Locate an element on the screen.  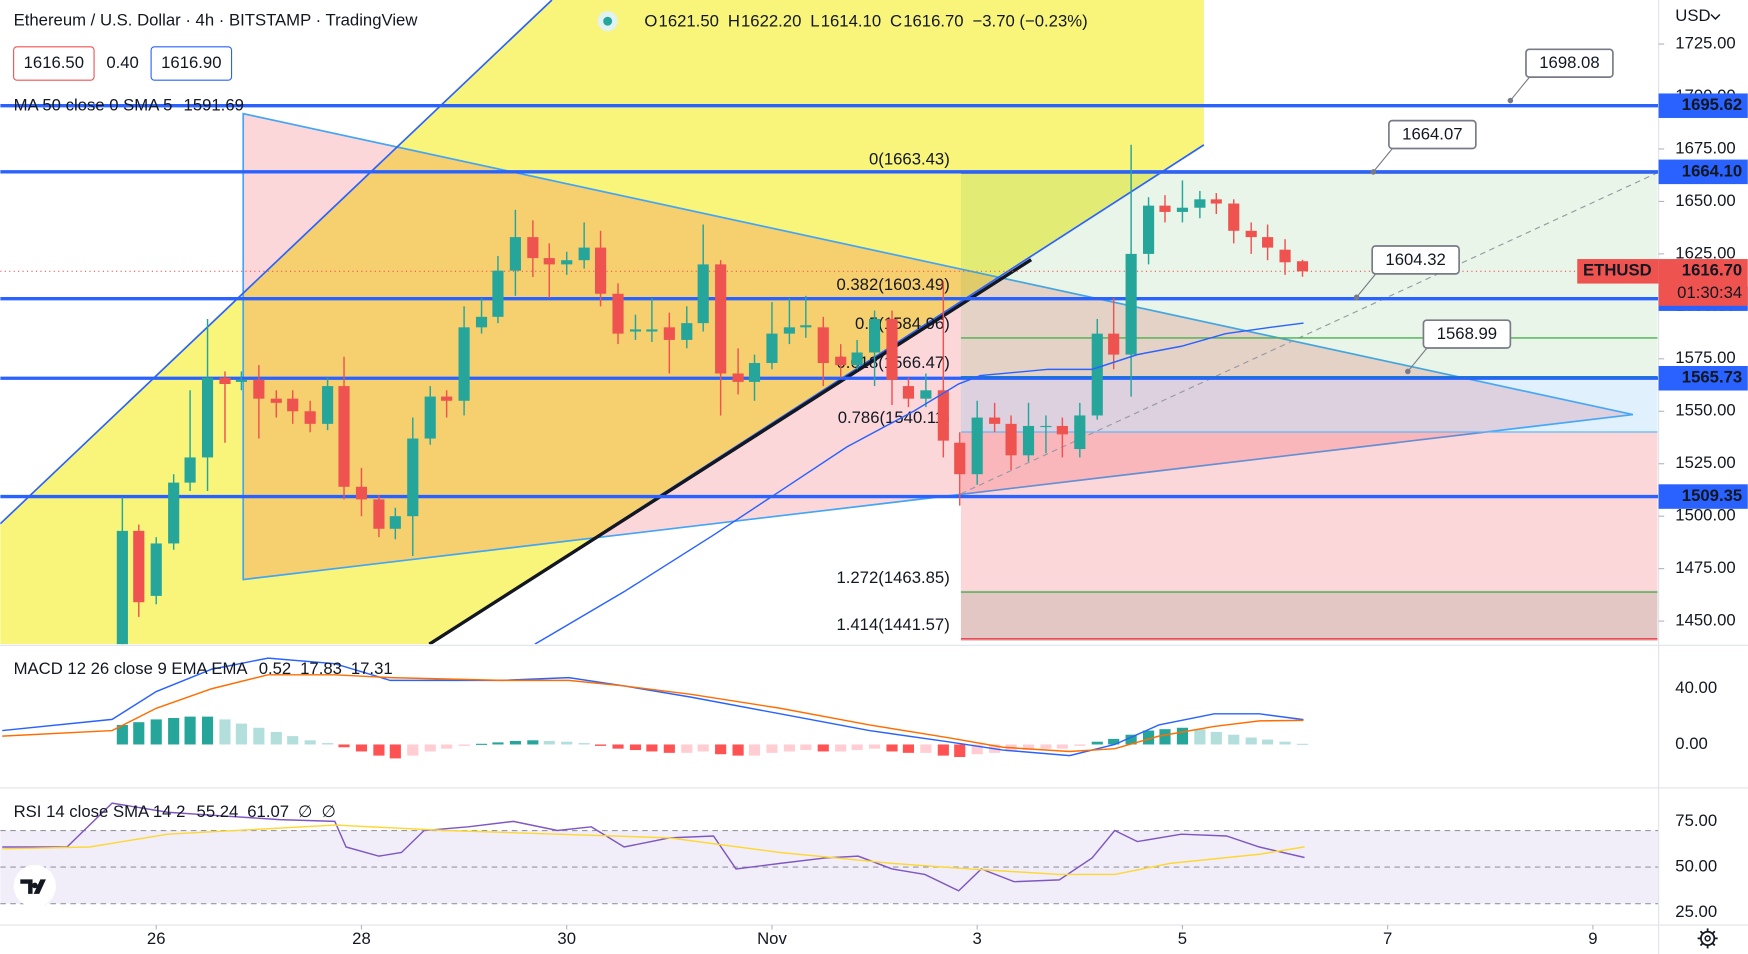
macd-value: 17.83 is located at coordinates (321, 668).